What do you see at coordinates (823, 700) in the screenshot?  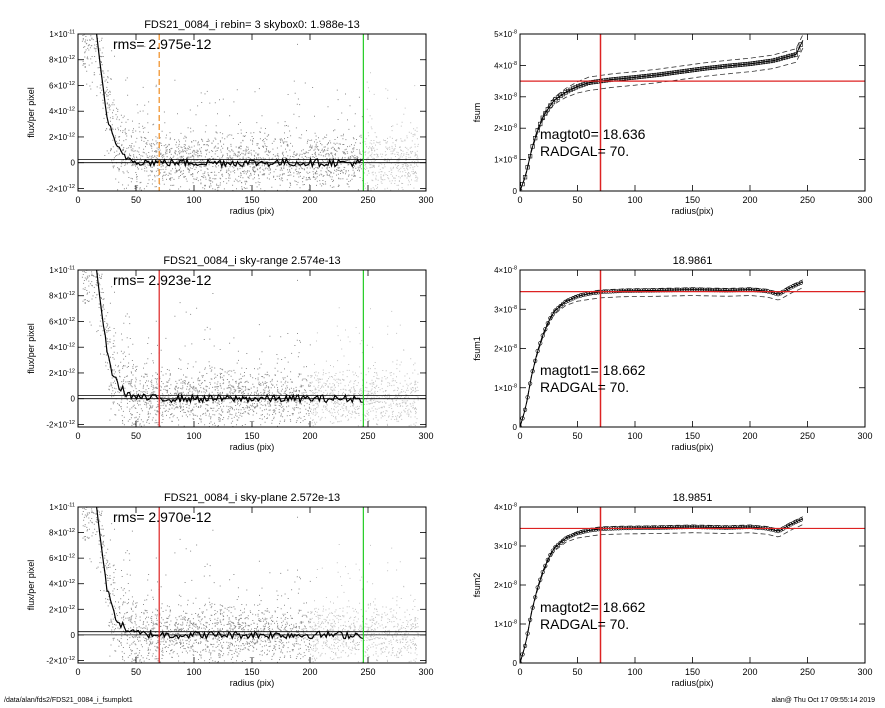 I see `footer-timestamp: alan@ Thu Oct 17 09:55:14 2019` at bounding box center [823, 700].